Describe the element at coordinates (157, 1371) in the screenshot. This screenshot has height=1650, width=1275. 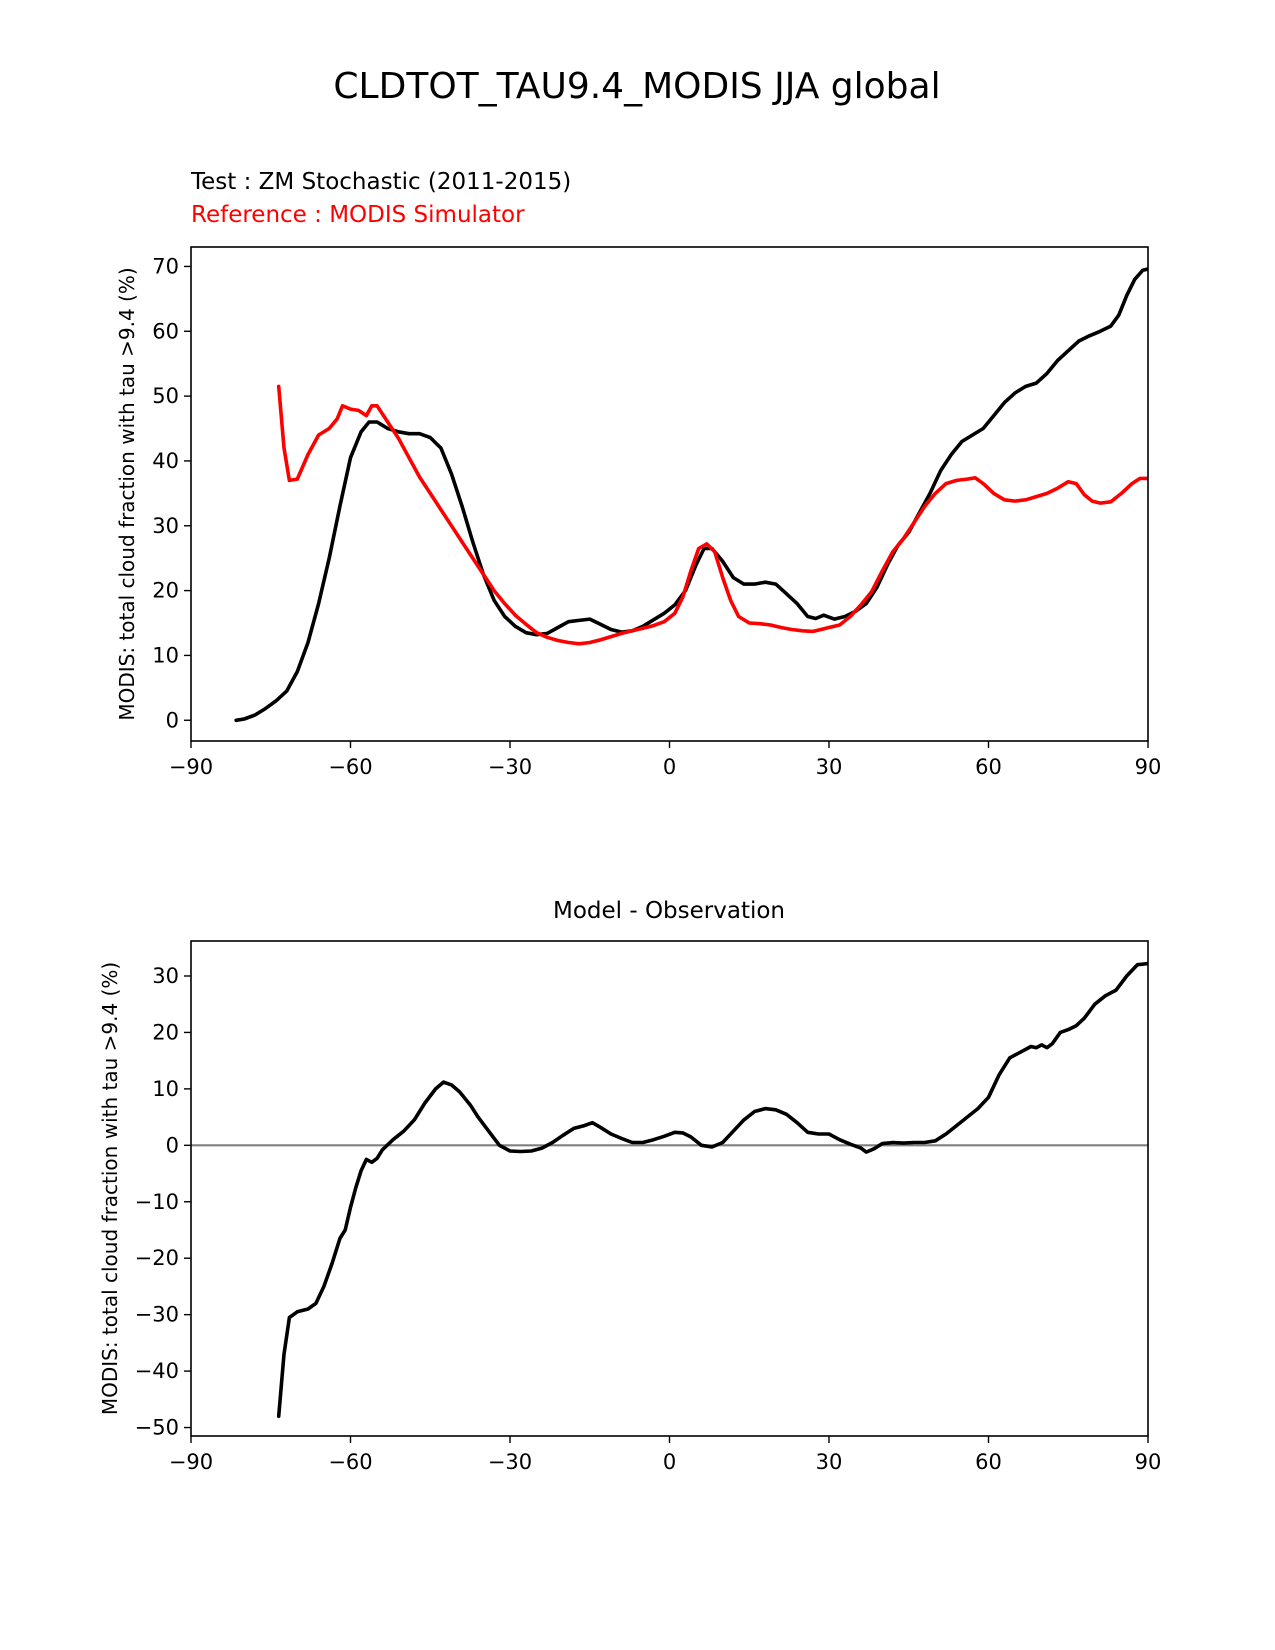
I see `y-tick-label: −40` at that location.